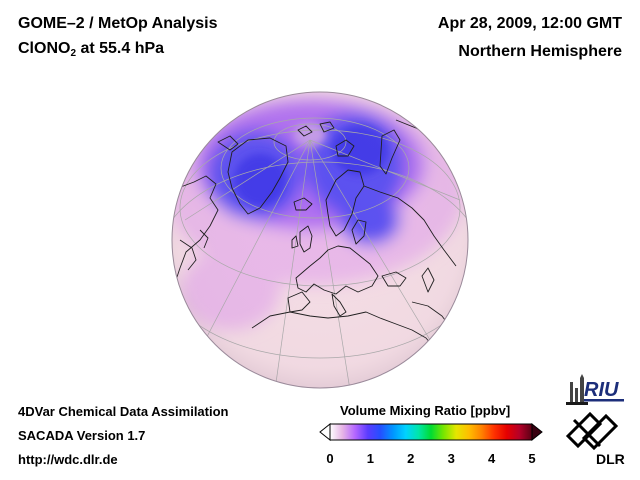 The width and height of the screenshot is (640, 480). I want to click on colorbar-title: Volume Mixing Ratio [ppbv], so click(425, 410).